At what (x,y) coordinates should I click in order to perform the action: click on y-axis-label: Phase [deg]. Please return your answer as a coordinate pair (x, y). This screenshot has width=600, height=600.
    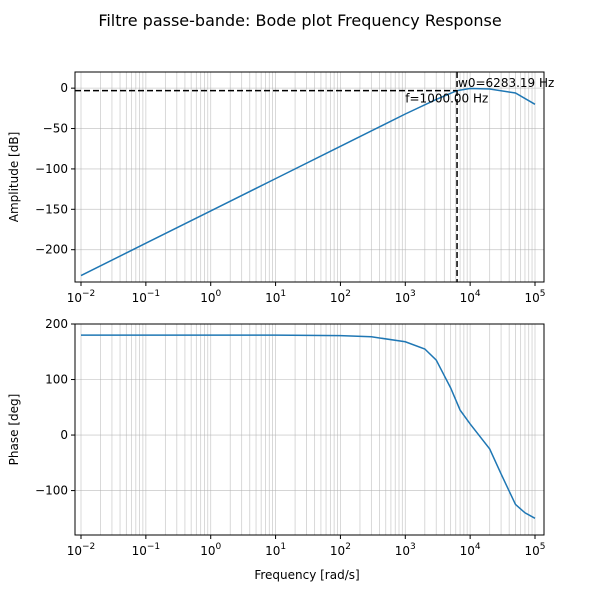
    Looking at the image, I should click on (14, 430).